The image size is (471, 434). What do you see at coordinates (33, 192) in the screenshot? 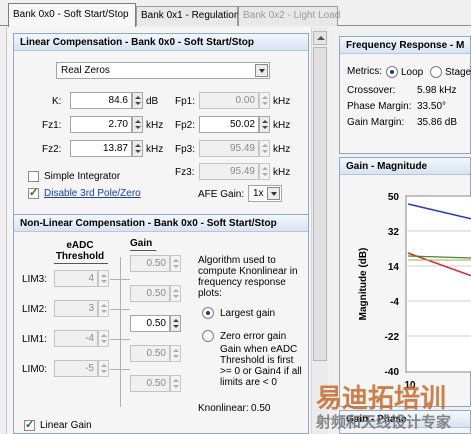
I see `disable-3rd-pole-zero-checkbox` at bounding box center [33, 192].